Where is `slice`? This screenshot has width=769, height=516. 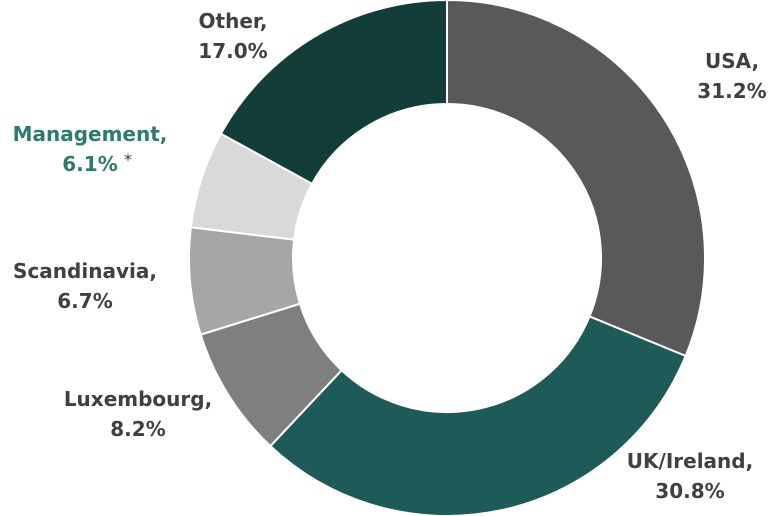
slice is located at coordinates (333, 93).